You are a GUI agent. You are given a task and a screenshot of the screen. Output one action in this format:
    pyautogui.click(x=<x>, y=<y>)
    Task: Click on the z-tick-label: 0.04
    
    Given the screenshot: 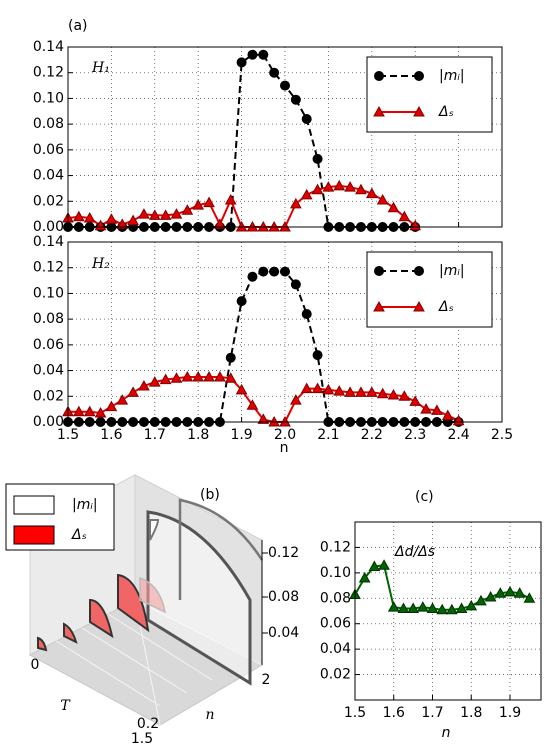 What is the action you would take?
    pyautogui.click(x=283, y=633)
    